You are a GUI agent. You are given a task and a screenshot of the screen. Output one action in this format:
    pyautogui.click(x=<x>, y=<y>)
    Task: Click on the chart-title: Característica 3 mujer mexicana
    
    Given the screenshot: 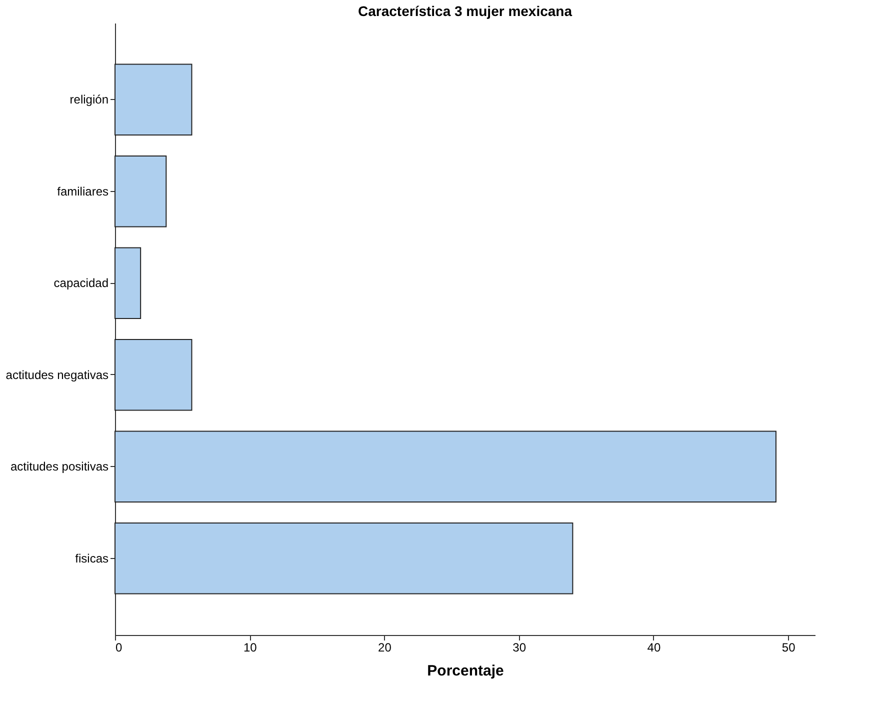 What is the action you would take?
    pyautogui.click(x=465, y=11)
    